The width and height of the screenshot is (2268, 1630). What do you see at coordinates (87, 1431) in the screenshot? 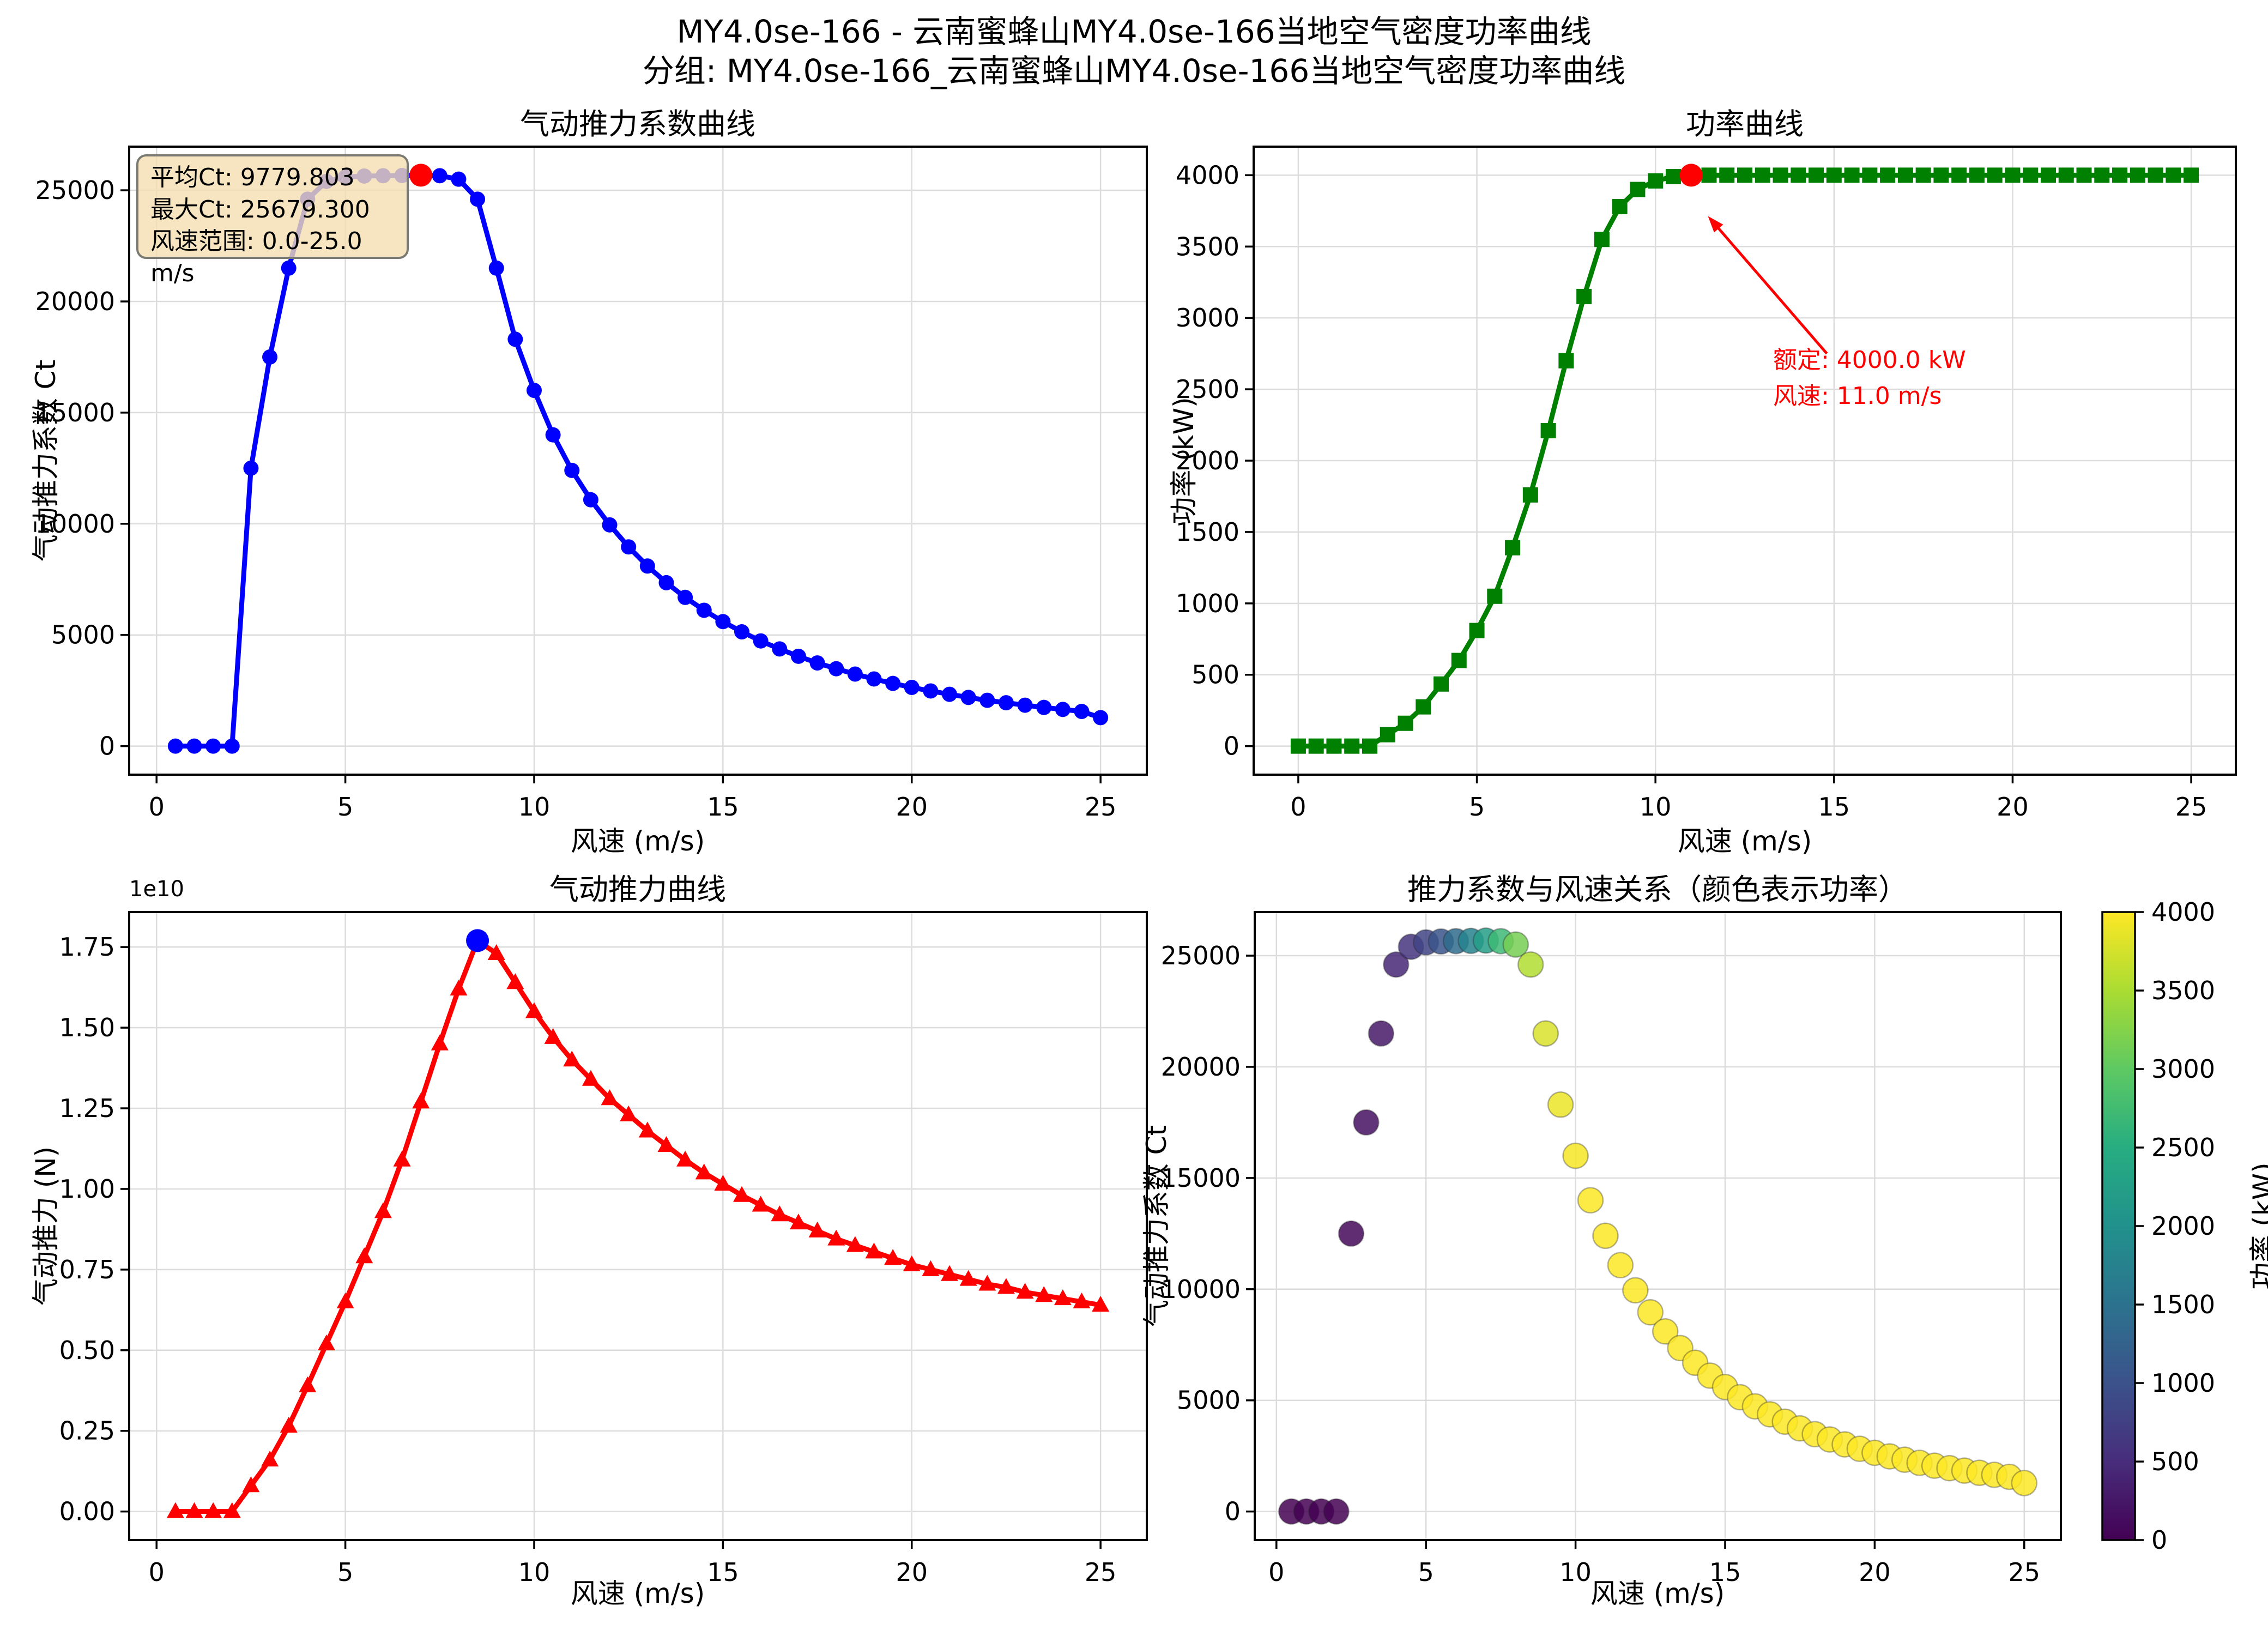
I see `svg-text: 0.25` at bounding box center [87, 1431].